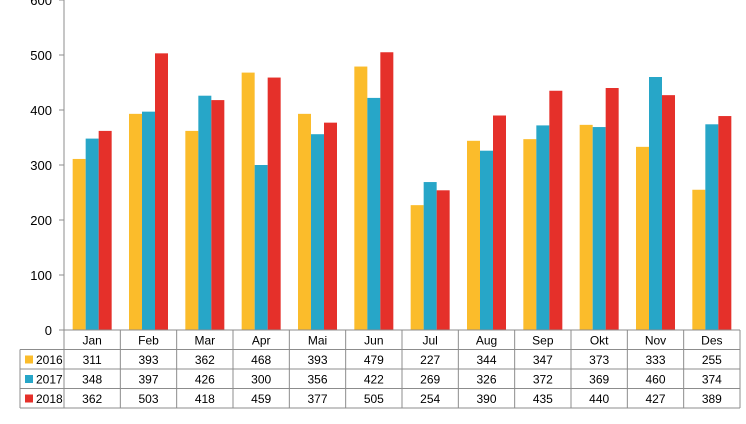 Image resolution: width=746 pixels, height=424 pixels. I want to click on y-axis: 0 100 200 300 400 500 600, so click(47, 169).